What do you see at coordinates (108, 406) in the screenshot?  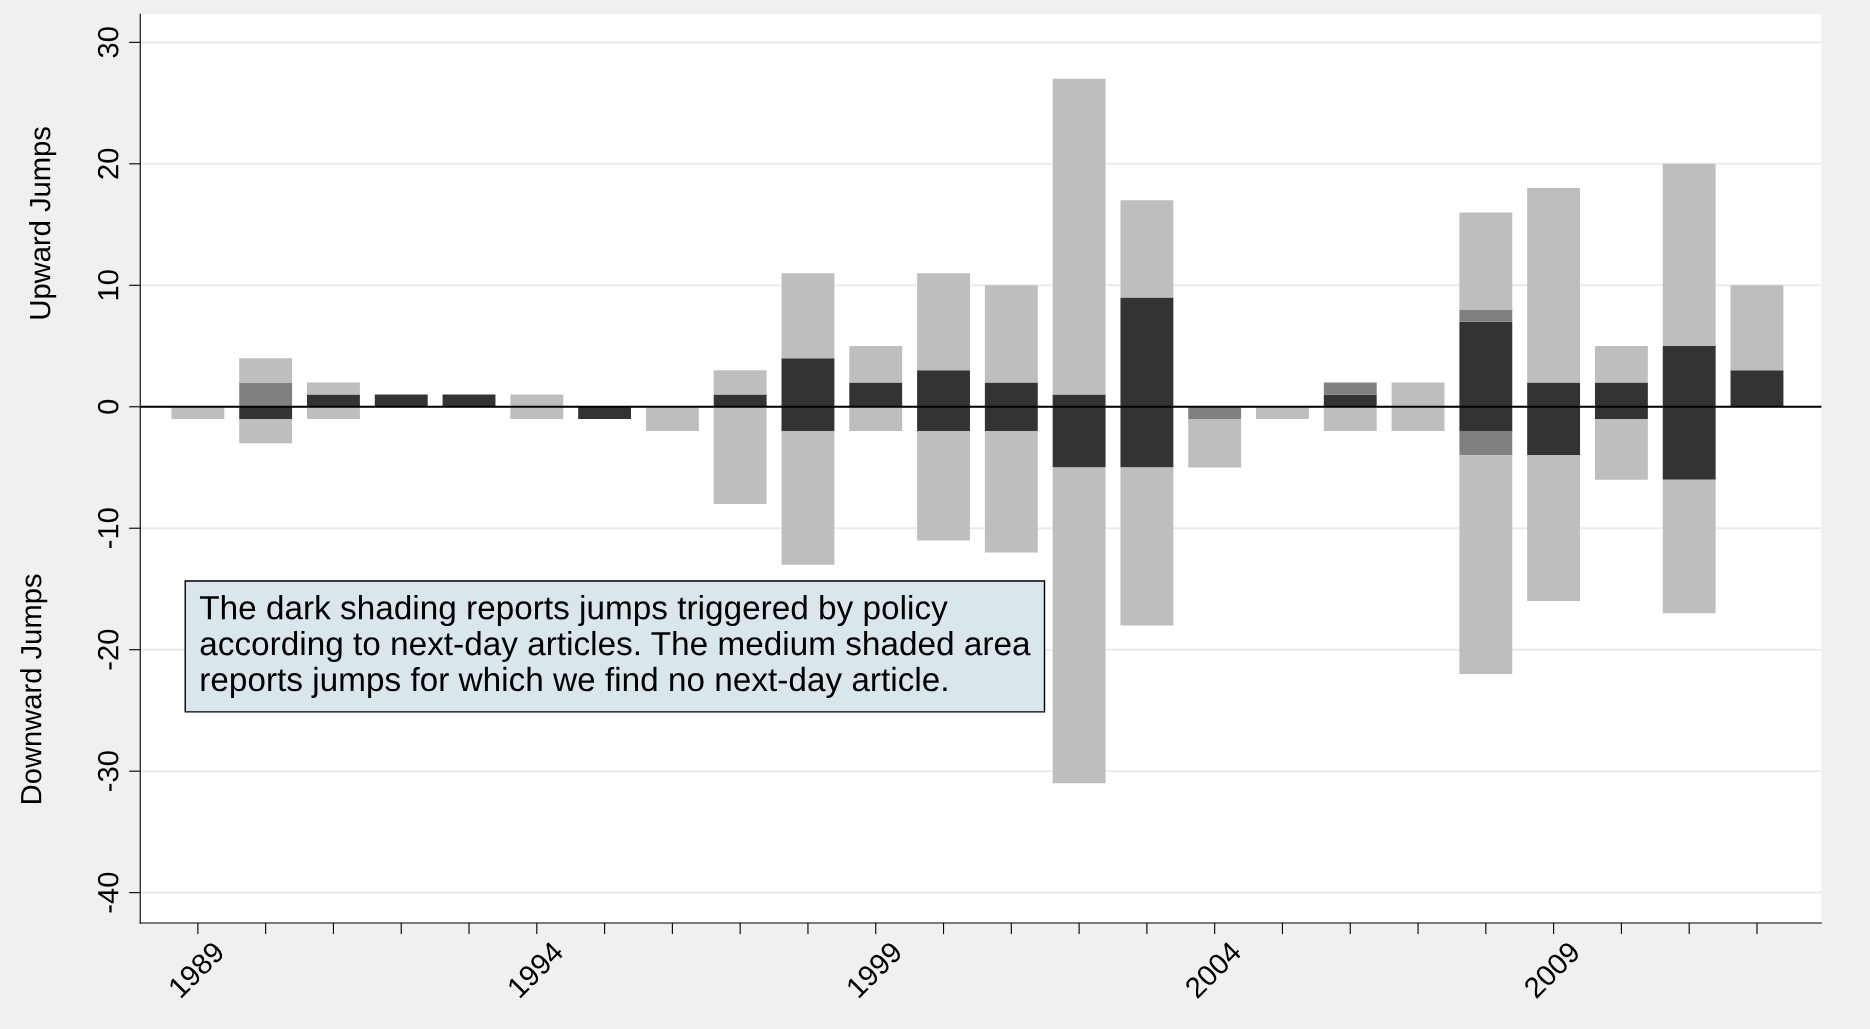 I see `y-tick-label: 0` at bounding box center [108, 406].